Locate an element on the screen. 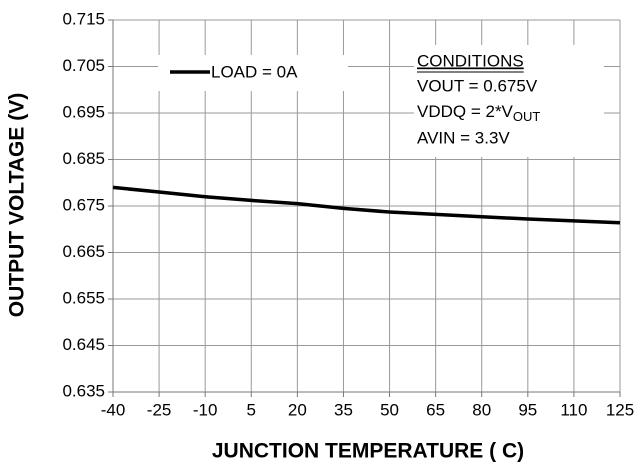 This screenshot has width=637, height=470. legend-label: LOAD = 0A is located at coordinates (254, 71).